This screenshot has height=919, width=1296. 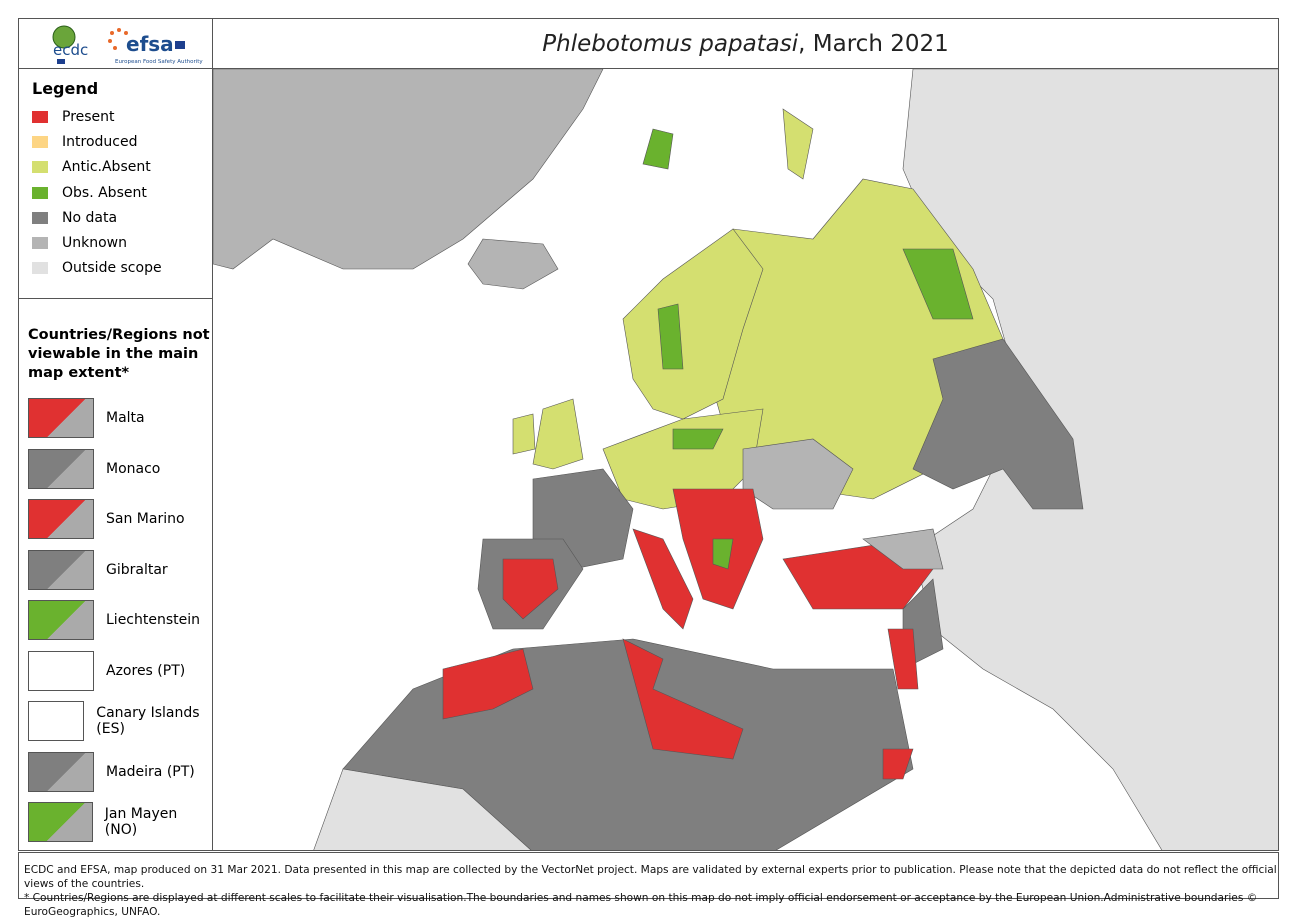 What do you see at coordinates (513, 264) in the screenshot?
I see `iceland` at bounding box center [513, 264].